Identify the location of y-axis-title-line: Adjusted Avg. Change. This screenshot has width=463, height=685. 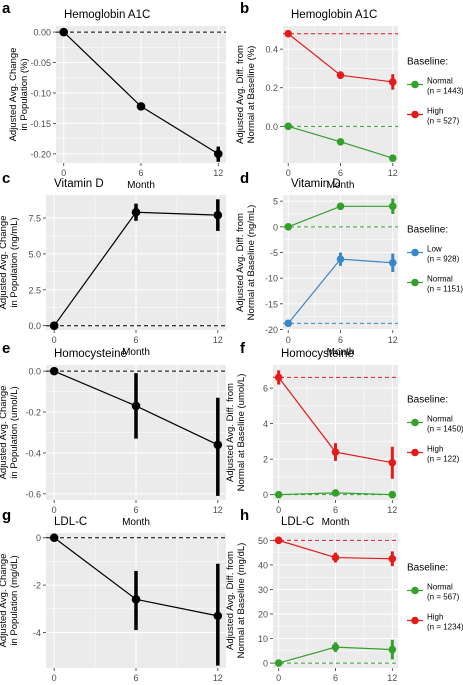
(4, 601).